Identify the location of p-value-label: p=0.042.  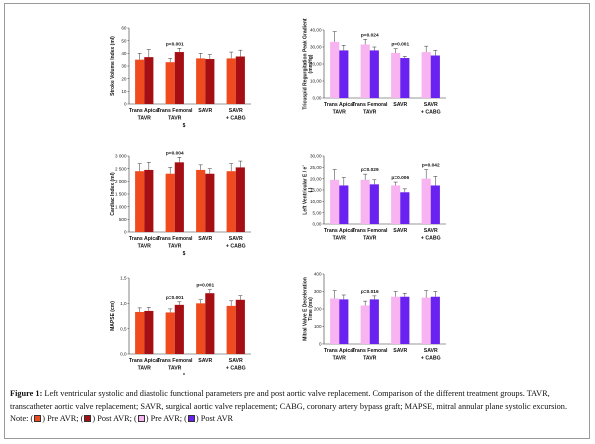
(431, 166).